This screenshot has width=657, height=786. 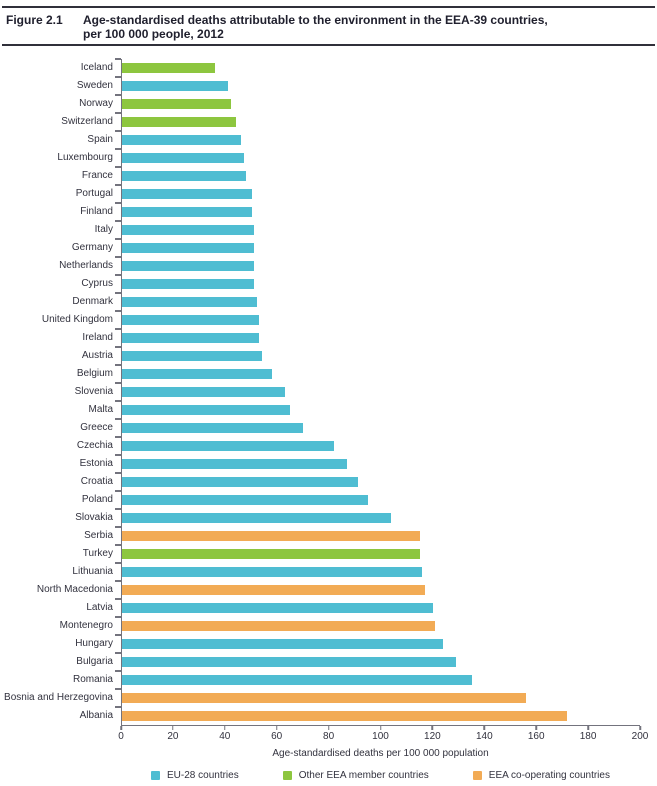 What do you see at coordinates (225, 736) in the screenshot?
I see `x-axis-tick-label: 40` at bounding box center [225, 736].